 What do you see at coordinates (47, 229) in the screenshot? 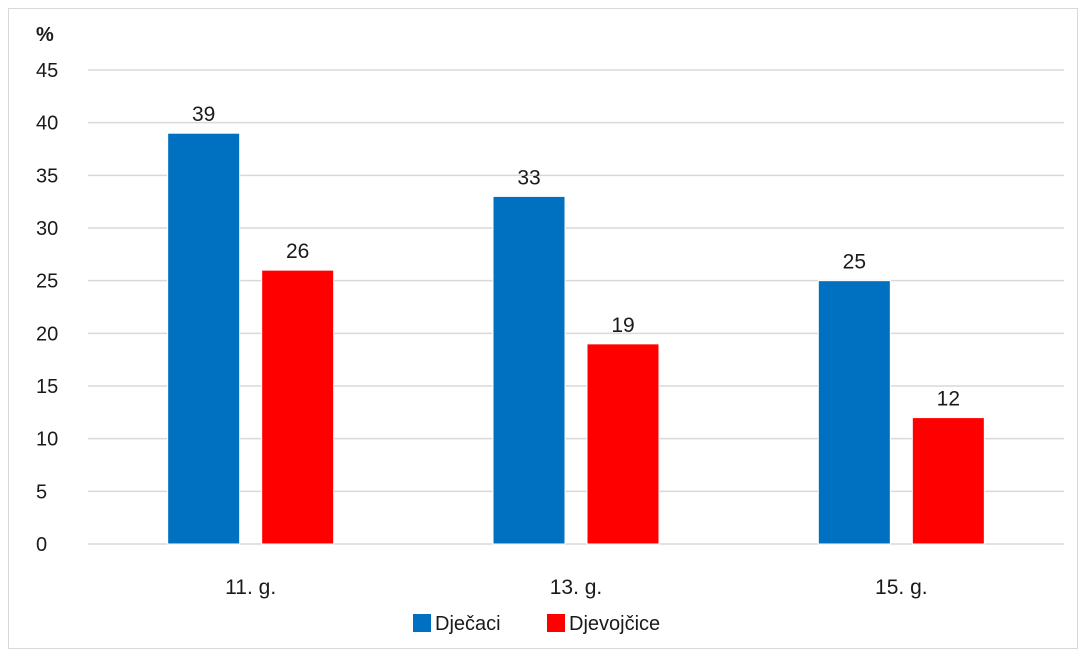
I see `y-tick-label: 30` at bounding box center [47, 229].